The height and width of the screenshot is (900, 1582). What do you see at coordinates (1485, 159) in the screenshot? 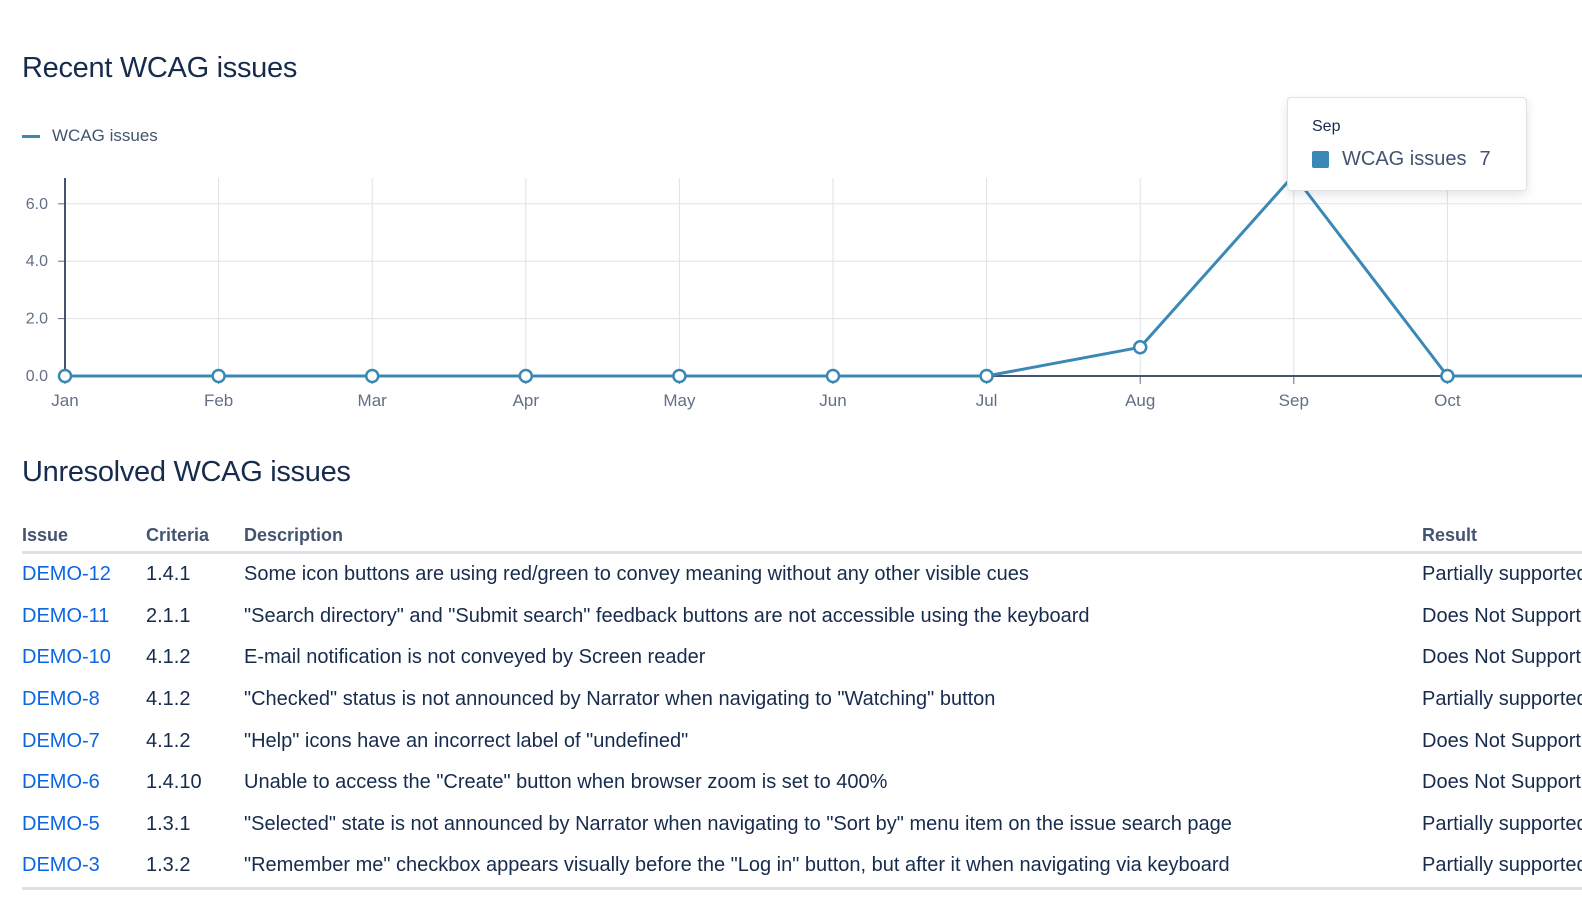
I see `tooltip-value: 7` at bounding box center [1485, 159].